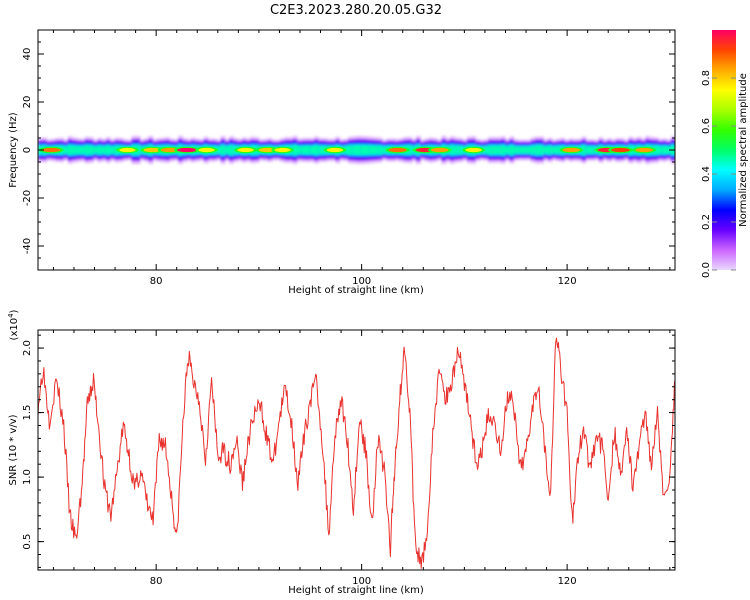  Describe the element at coordinates (27, 542) in the screenshot. I see `snr-y-tick-label: 0.5` at that location.